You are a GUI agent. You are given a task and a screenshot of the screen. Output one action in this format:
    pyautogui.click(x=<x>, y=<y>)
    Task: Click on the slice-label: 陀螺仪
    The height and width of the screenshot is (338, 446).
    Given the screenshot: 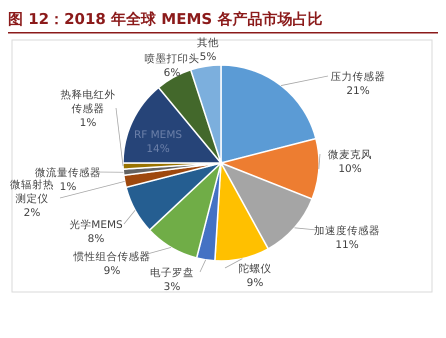 What is the action you would take?
    pyautogui.click(x=255, y=268)
    